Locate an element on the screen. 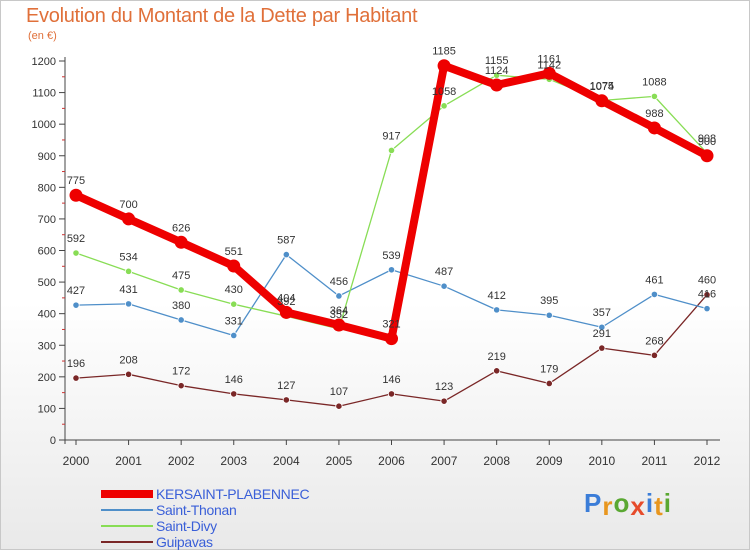 The image size is (750, 550). y-tick-label: 200 is located at coordinates (47, 378).